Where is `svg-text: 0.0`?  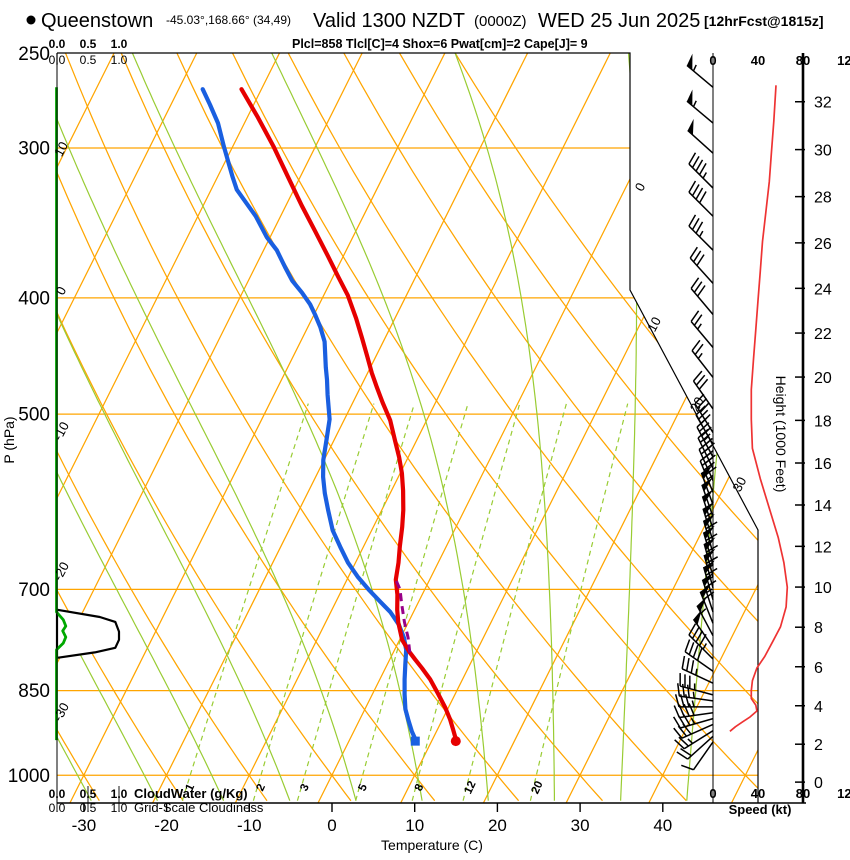
svg-text: 0.0 is located at coordinates (57, 44).